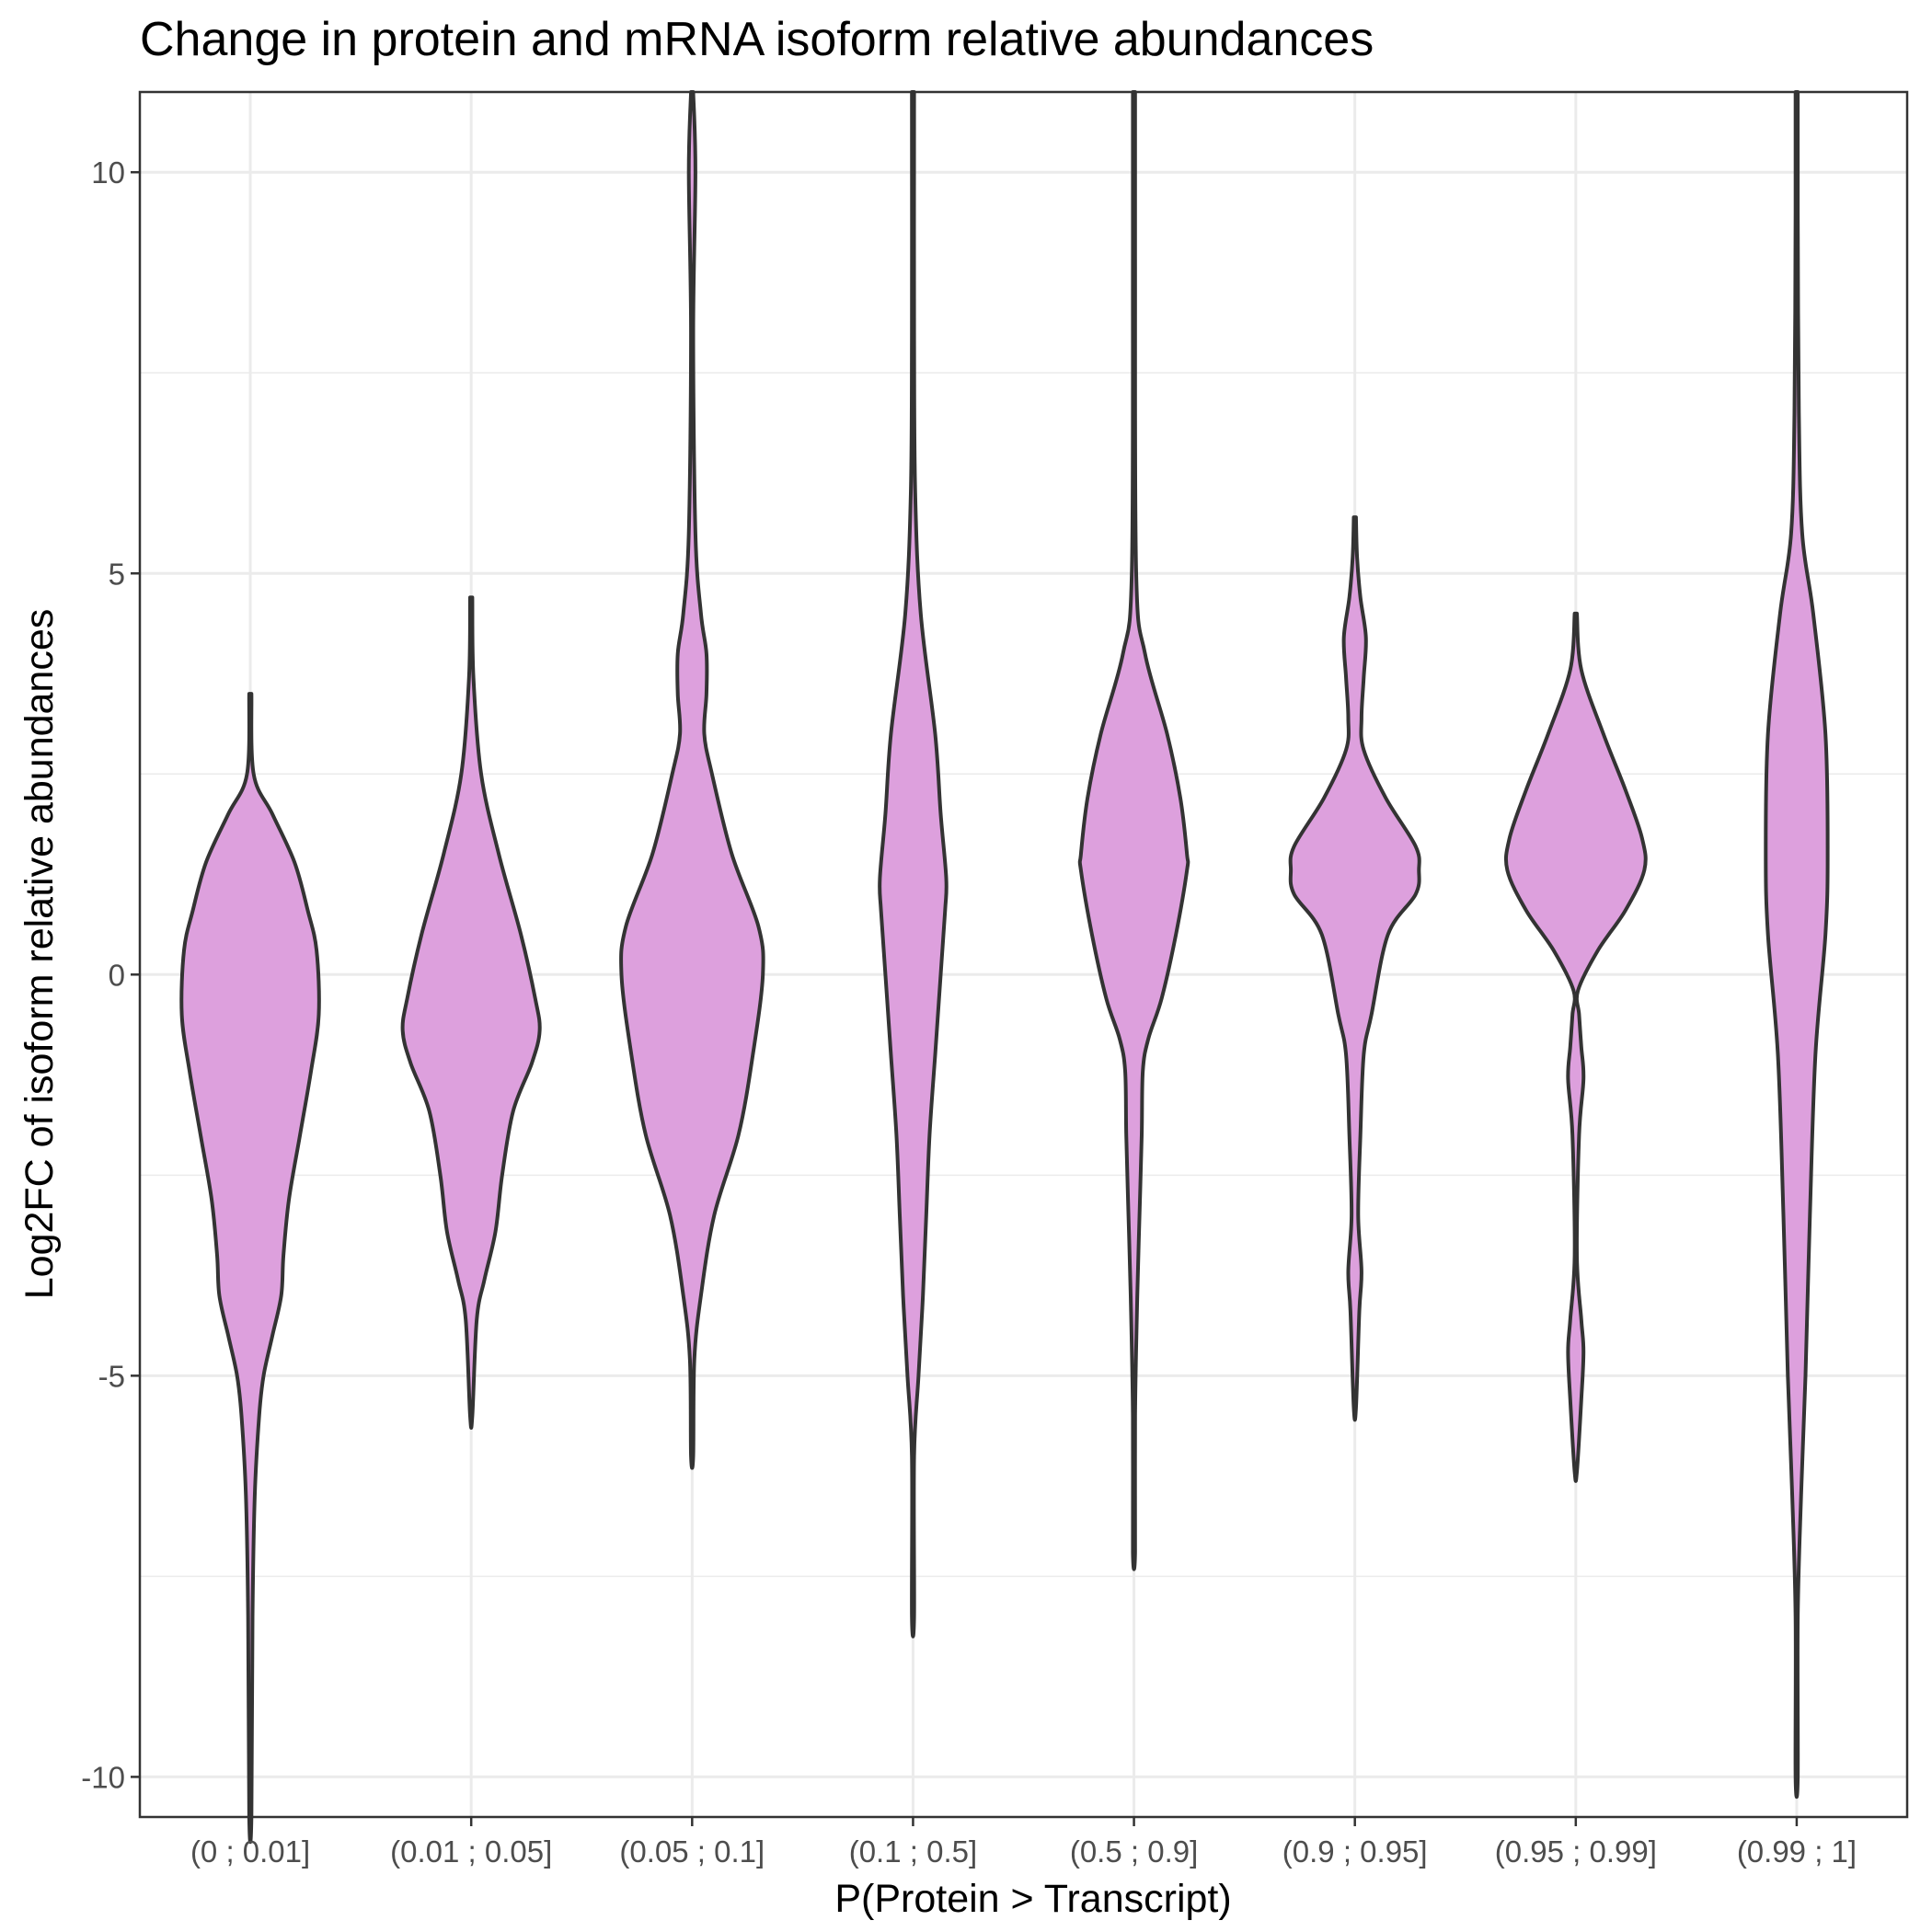 The width and height of the screenshot is (1932, 1932). I want to click on x-tick-label: (0.01 ; 0.05], so click(471, 1851).